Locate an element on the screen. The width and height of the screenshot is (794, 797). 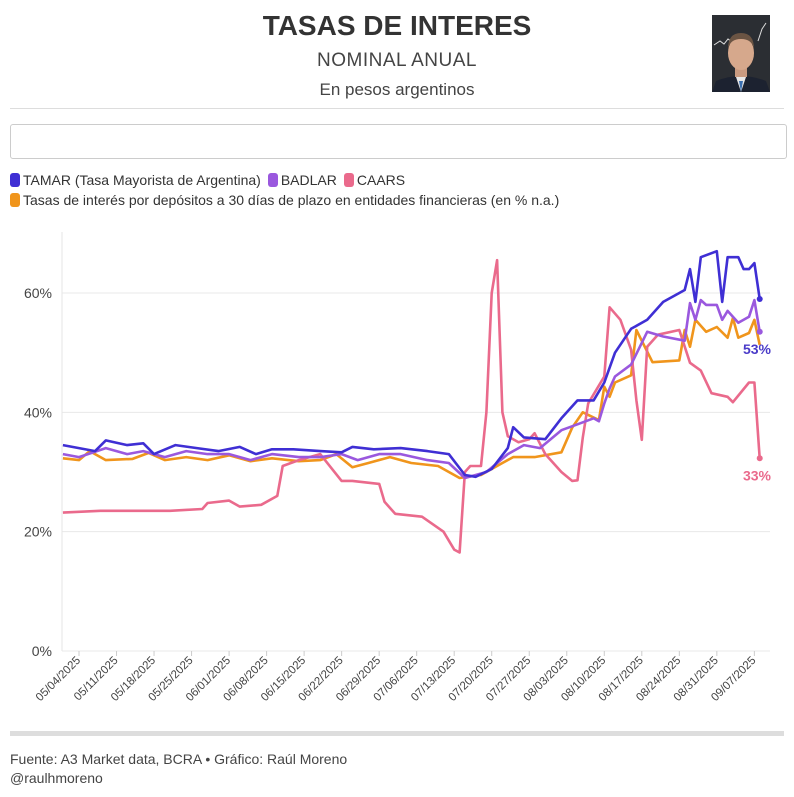
legend-item-badlar: BADLAR is located at coordinates (302, 180).